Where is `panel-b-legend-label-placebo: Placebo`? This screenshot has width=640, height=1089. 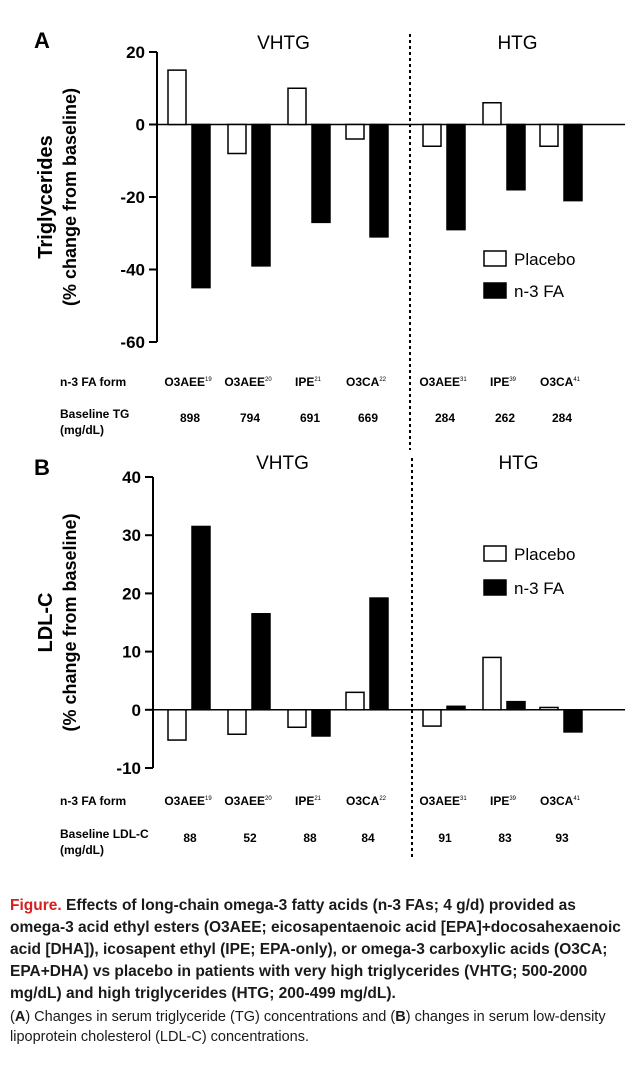
panel-b-legend-label-placebo: Placebo is located at coordinates (544, 554).